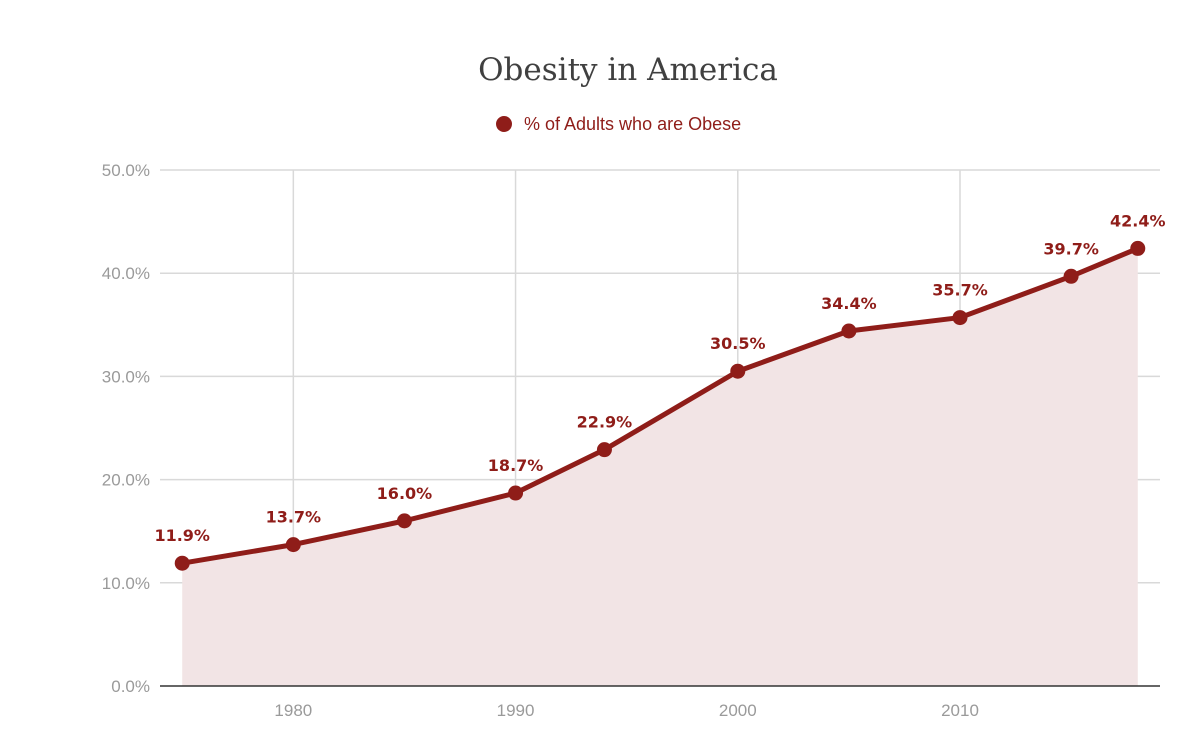 Image resolution: width=1200 pixels, height=742 pixels. What do you see at coordinates (126, 583) in the screenshot?
I see `y-tick-label: 10.0%` at bounding box center [126, 583].